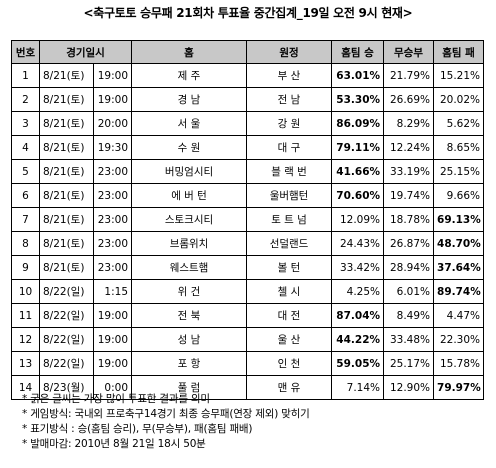 The image size is (496, 468). I want to click on cell-no: 14, so click(25, 387).